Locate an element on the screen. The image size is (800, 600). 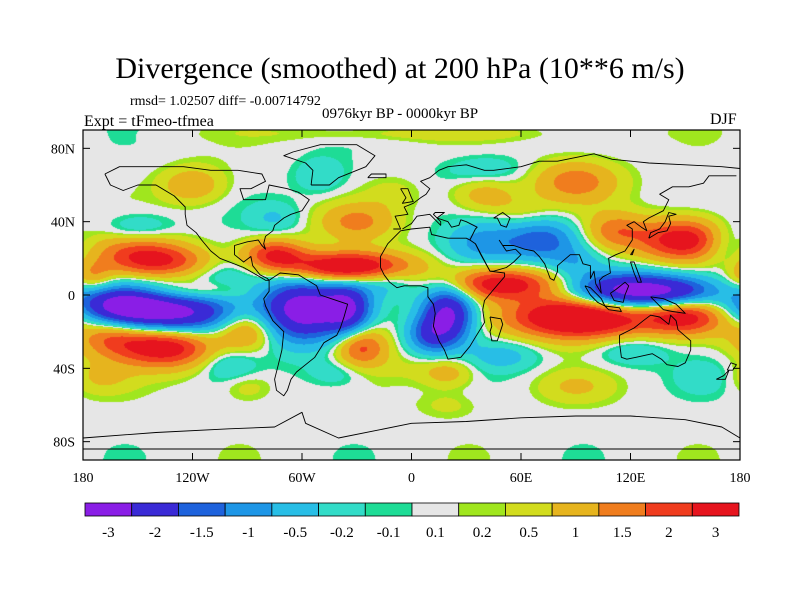
colorbar-label: -0.2 is located at coordinates (342, 533).